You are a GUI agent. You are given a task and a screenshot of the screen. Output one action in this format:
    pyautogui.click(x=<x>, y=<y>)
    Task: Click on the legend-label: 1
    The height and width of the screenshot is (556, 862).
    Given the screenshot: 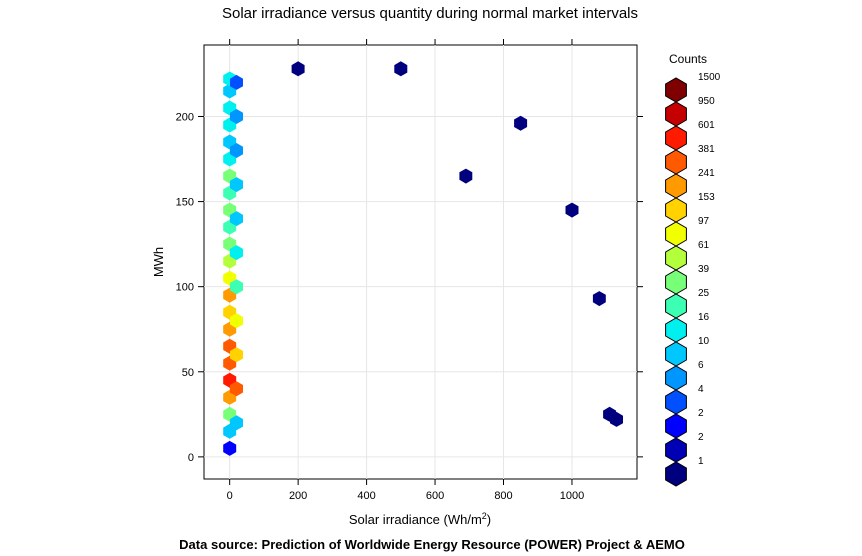 What is the action you would take?
    pyautogui.click(x=701, y=461)
    